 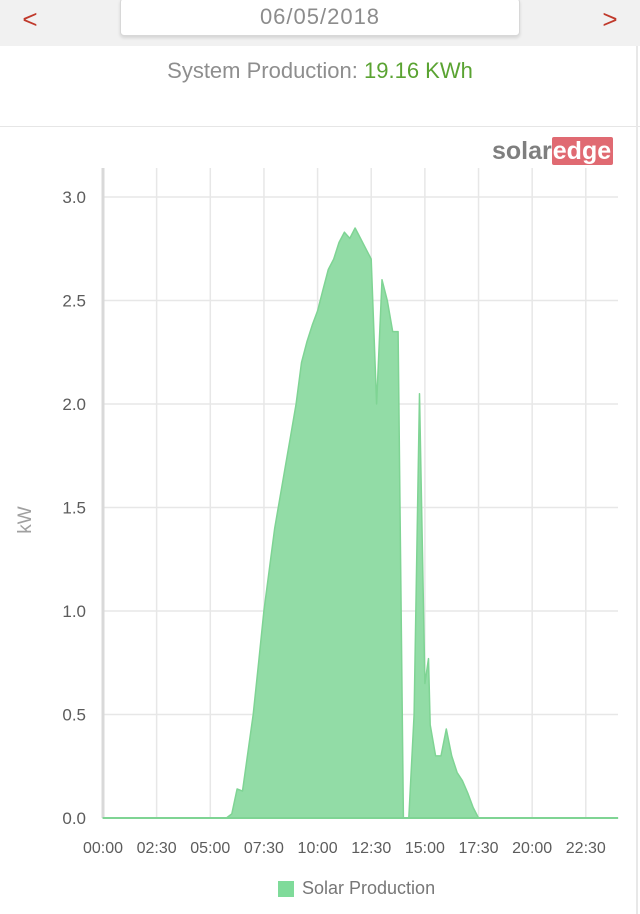 I want to click on x-tick-label: 00:00, so click(x=103, y=848).